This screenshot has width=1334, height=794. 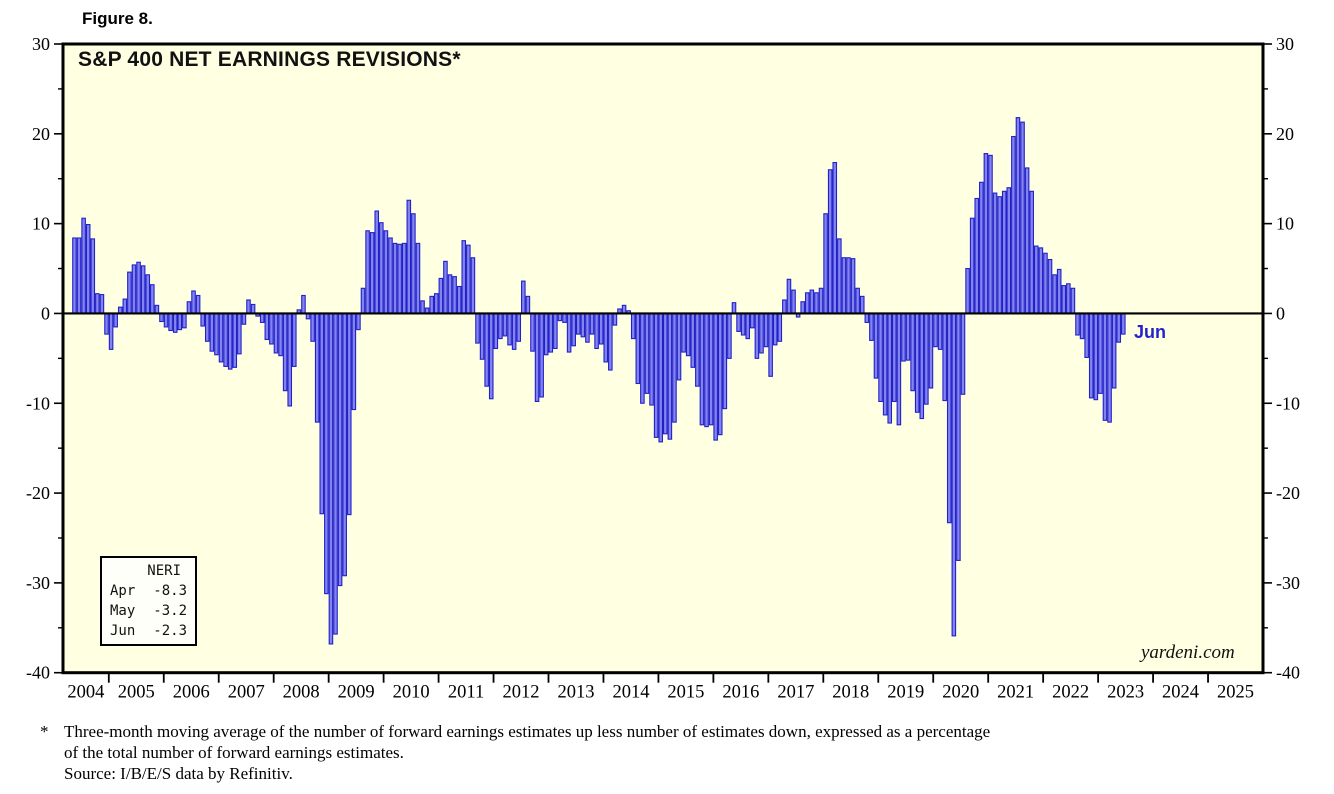 What do you see at coordinates (38, 403) in the screenshot?
I see `y-axis-label-left: -10` at bounding box center [38, 403].